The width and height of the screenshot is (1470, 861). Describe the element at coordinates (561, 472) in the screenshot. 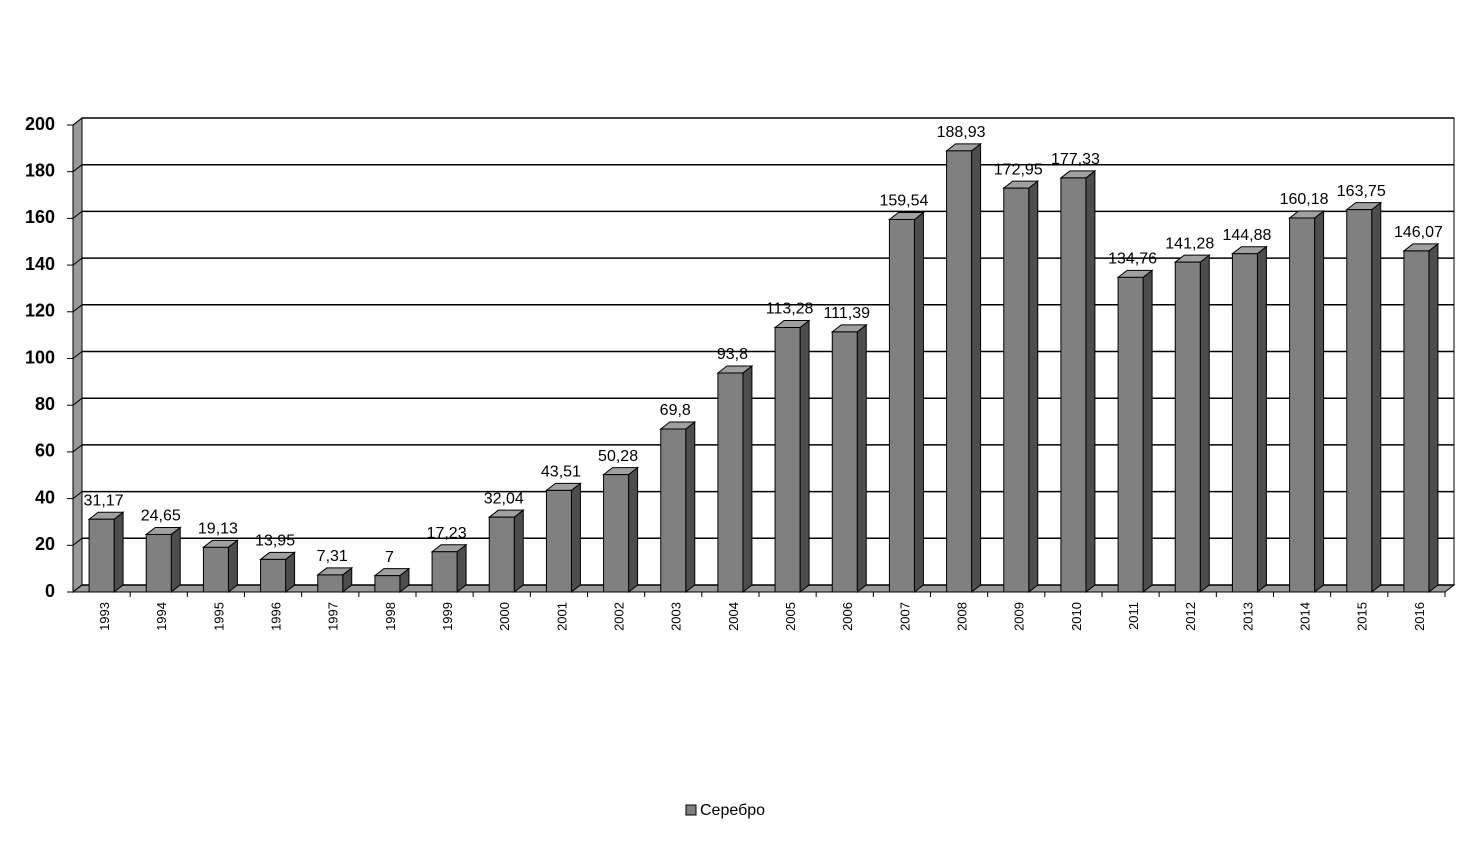

I see `data-label: 43,51` at that location.